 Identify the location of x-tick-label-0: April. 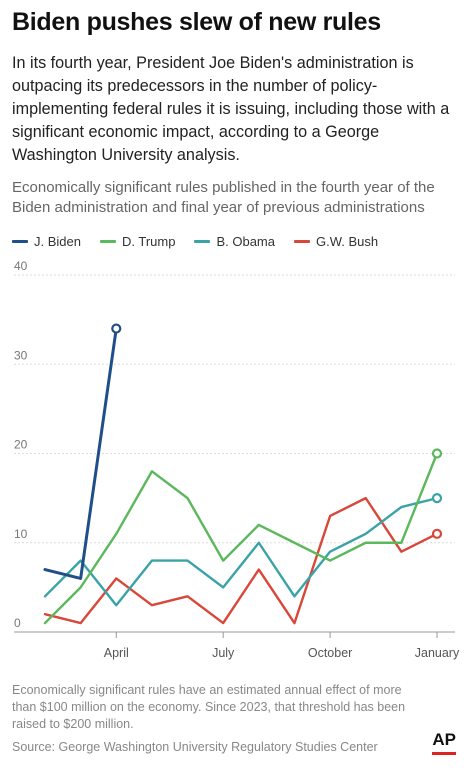
(116, 653).